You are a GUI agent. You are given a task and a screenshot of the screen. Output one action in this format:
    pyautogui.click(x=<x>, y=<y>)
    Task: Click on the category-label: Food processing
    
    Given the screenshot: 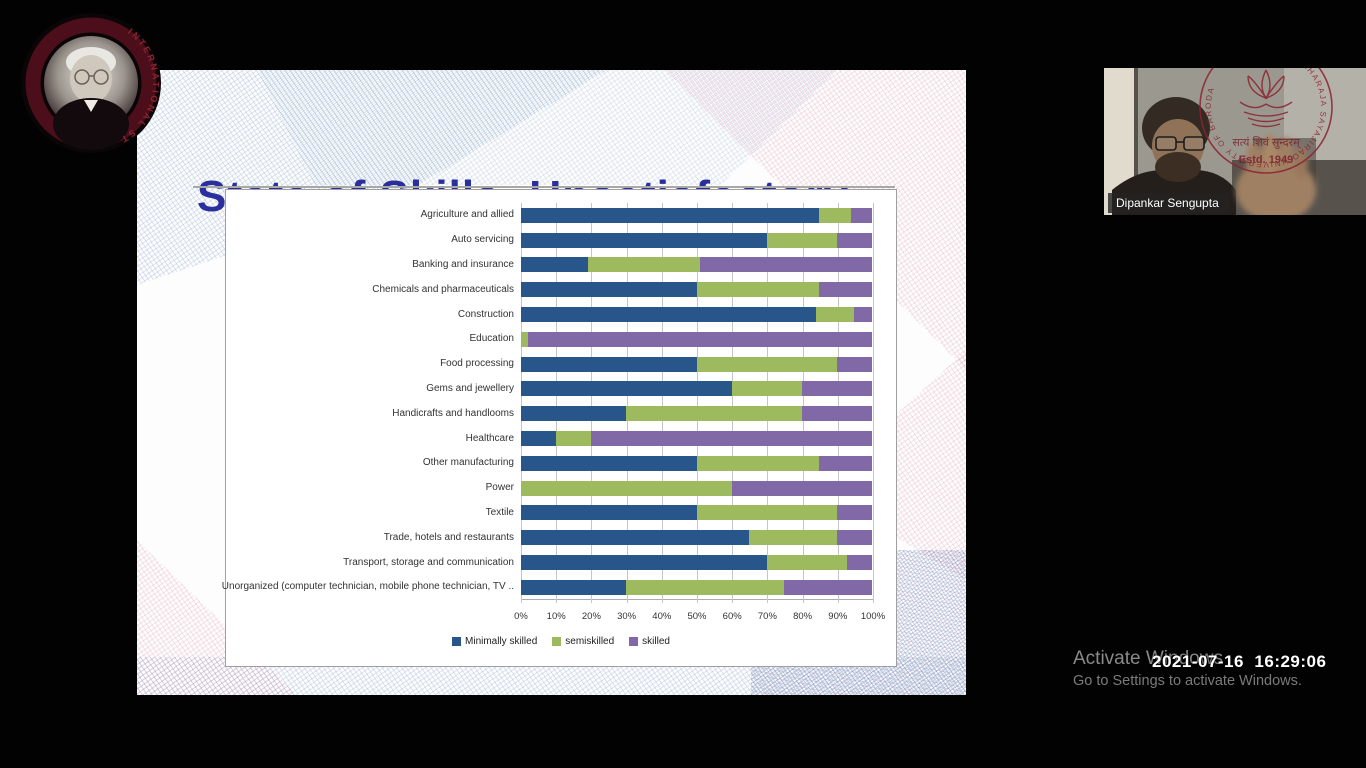 What is the action you would take?
    pyautogui.click(x=477, y=364)
    